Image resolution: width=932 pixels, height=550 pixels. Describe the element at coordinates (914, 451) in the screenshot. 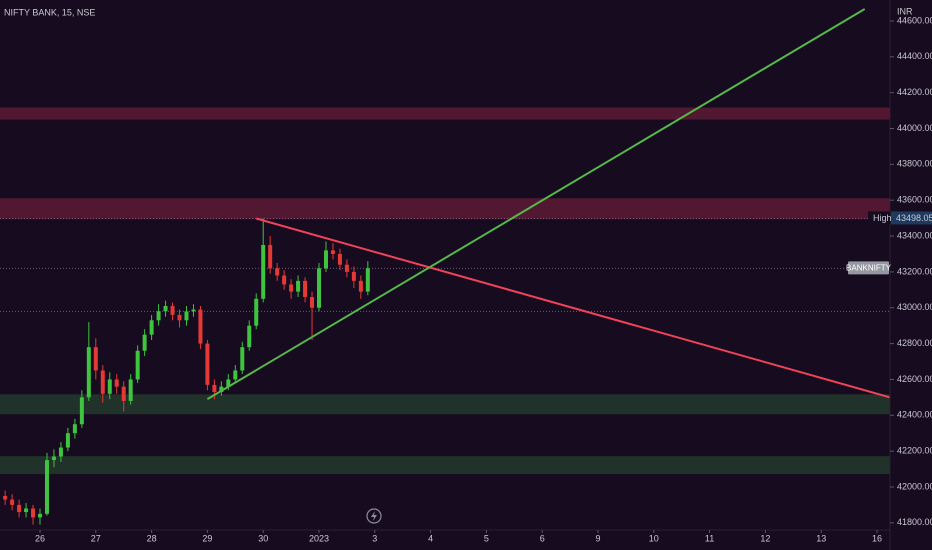

I see `y-tick-label: 42200.00` at that location.